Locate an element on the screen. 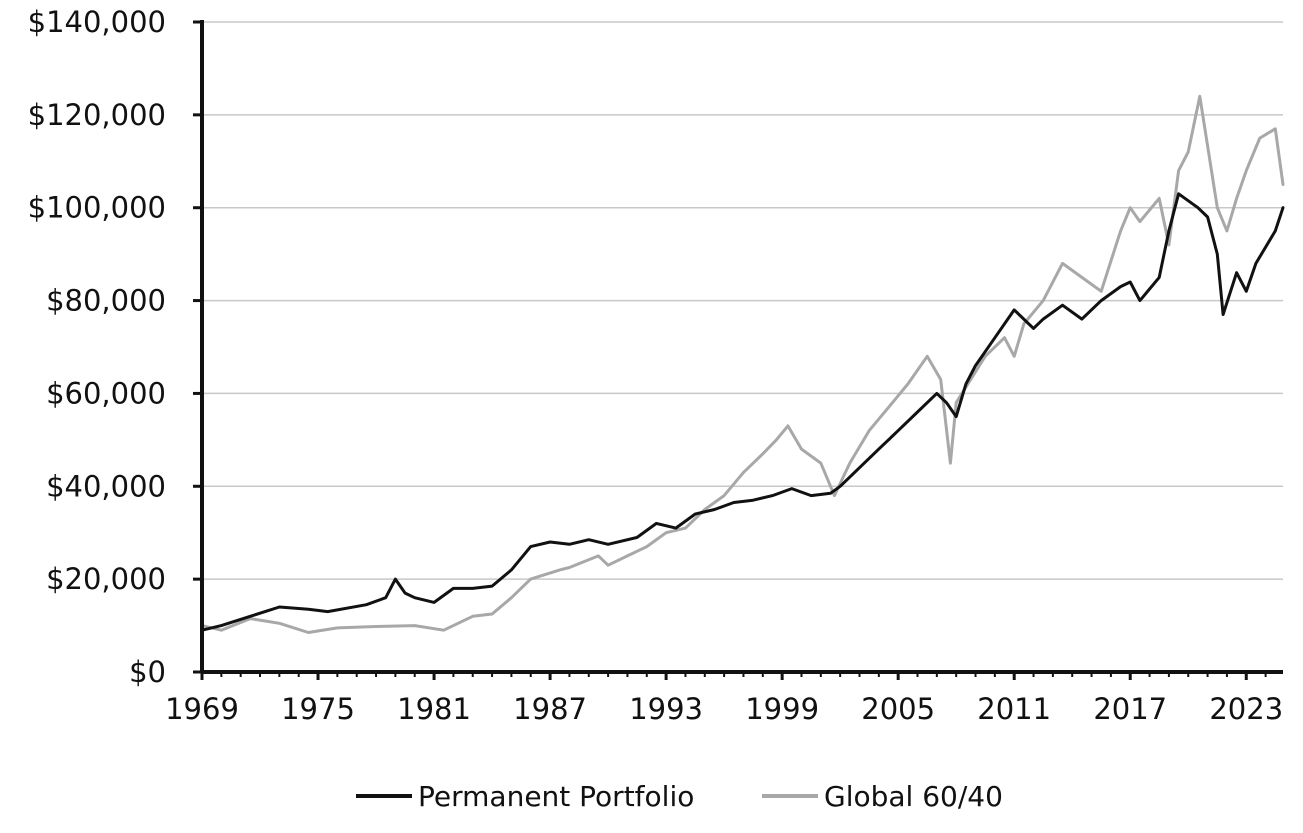 This screenshot has width=1303, height=833. legend-label-0: Global 60/40 is located at coordinates (913, 796).